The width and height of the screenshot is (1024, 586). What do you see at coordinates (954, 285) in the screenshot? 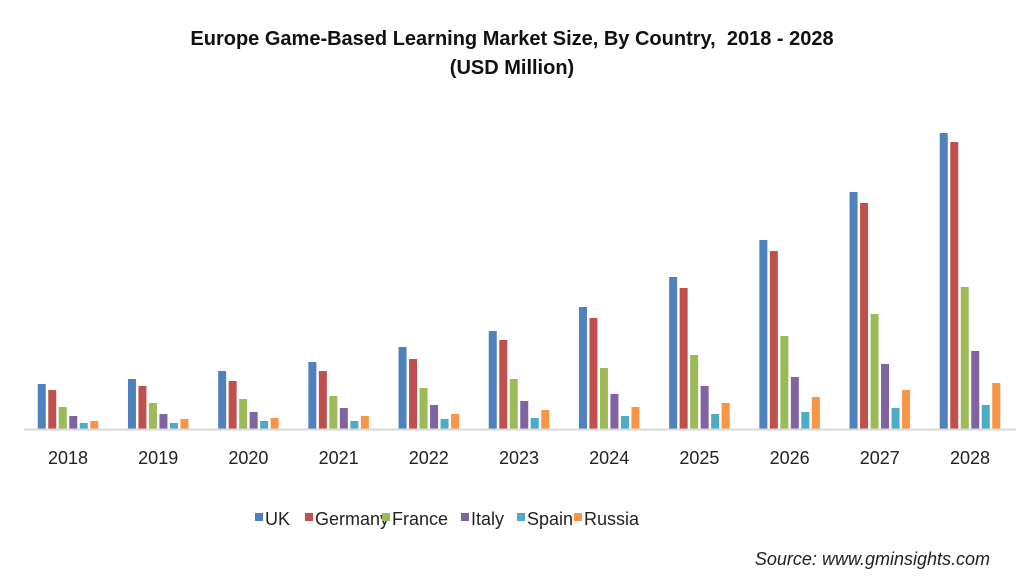
I see `bar-germany-2028` at bounding box center [954, 285].